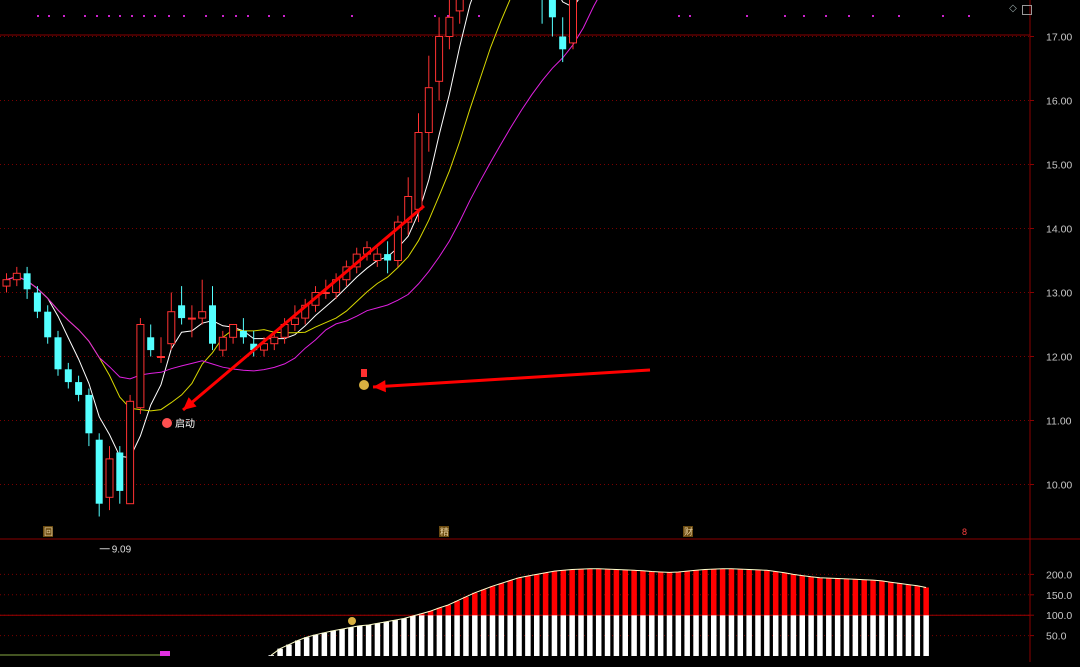 This screenshot has width=1080, height=667. Describe the element at coordinates (48, 532) in the screenshot. I see `event-marker: 回` at that location.